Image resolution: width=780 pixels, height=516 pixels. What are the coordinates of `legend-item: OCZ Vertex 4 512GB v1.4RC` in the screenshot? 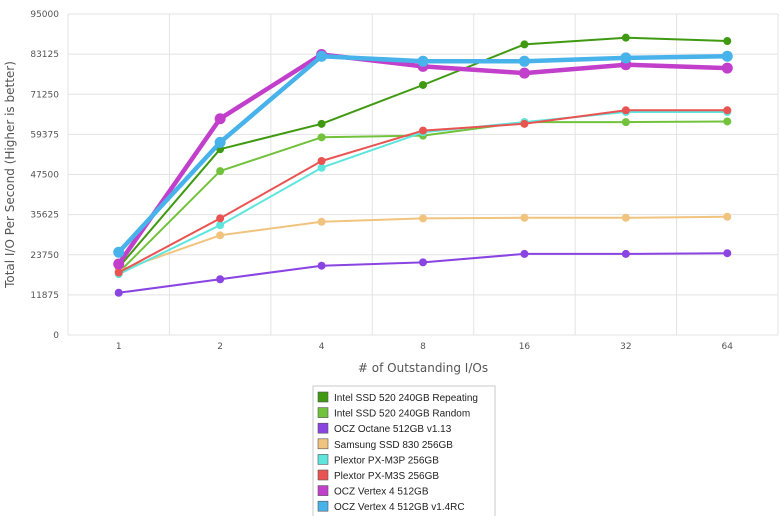 It's located at (391, 506).